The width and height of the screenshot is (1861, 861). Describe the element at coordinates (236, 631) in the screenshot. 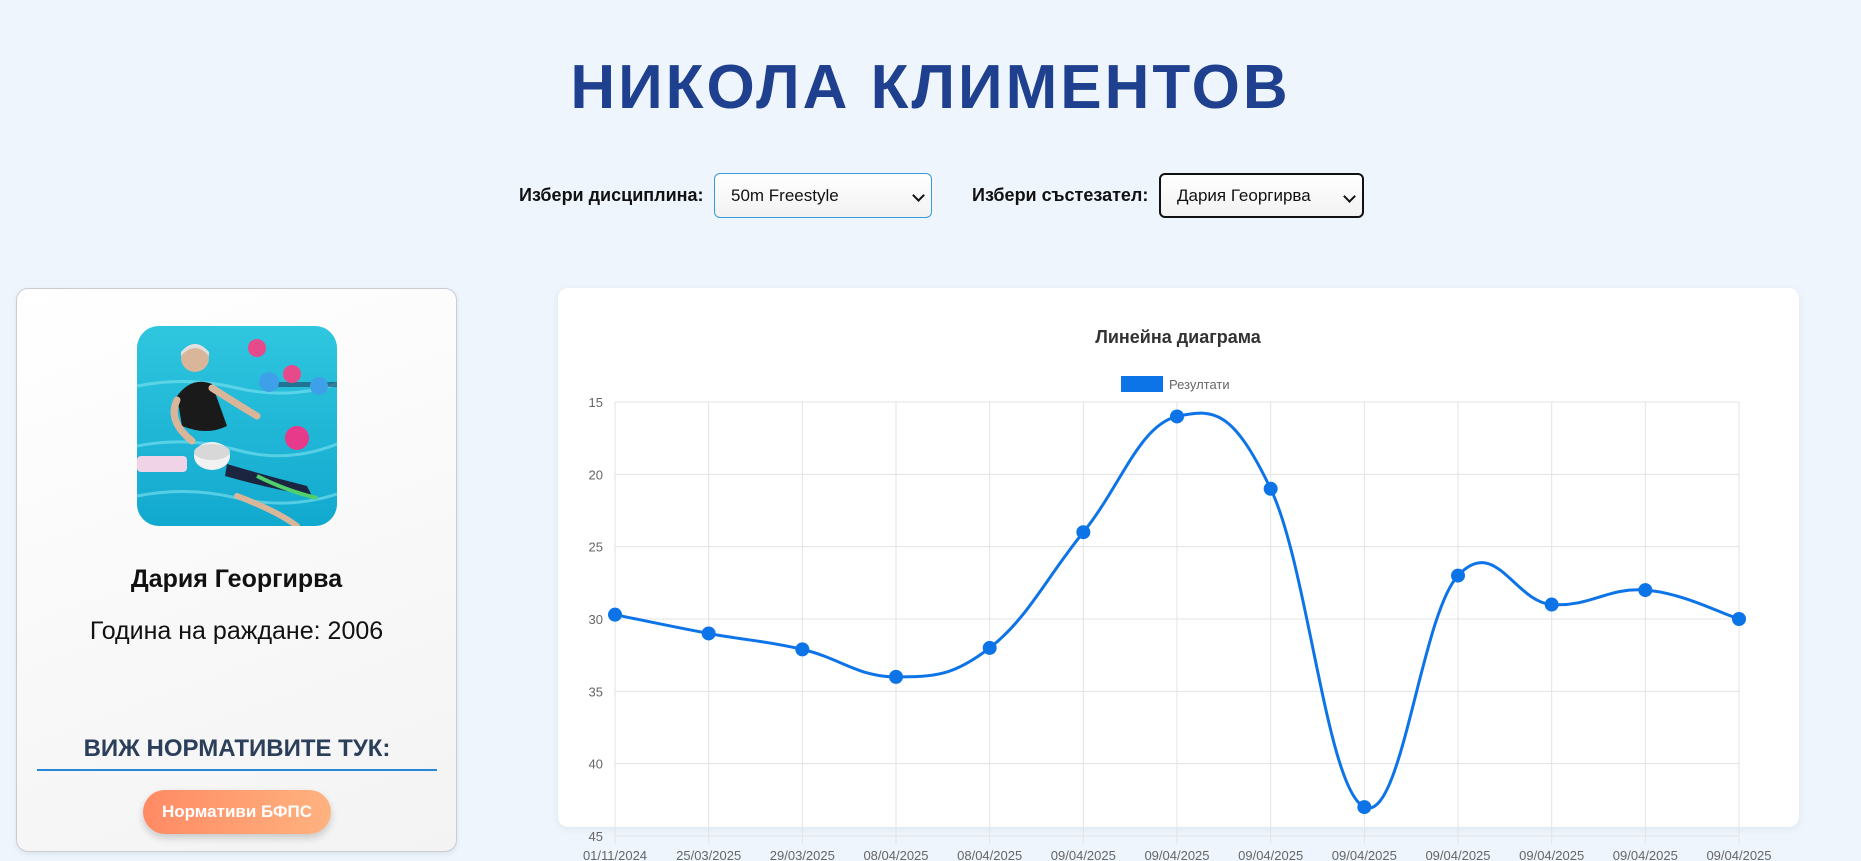

I see `athlete-birth-year: Година на раждане: 2006` at that location.